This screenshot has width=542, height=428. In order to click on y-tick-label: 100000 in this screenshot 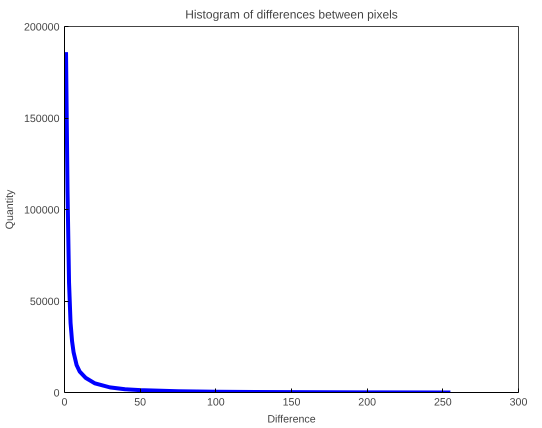, I will do `click(42, 210)`.